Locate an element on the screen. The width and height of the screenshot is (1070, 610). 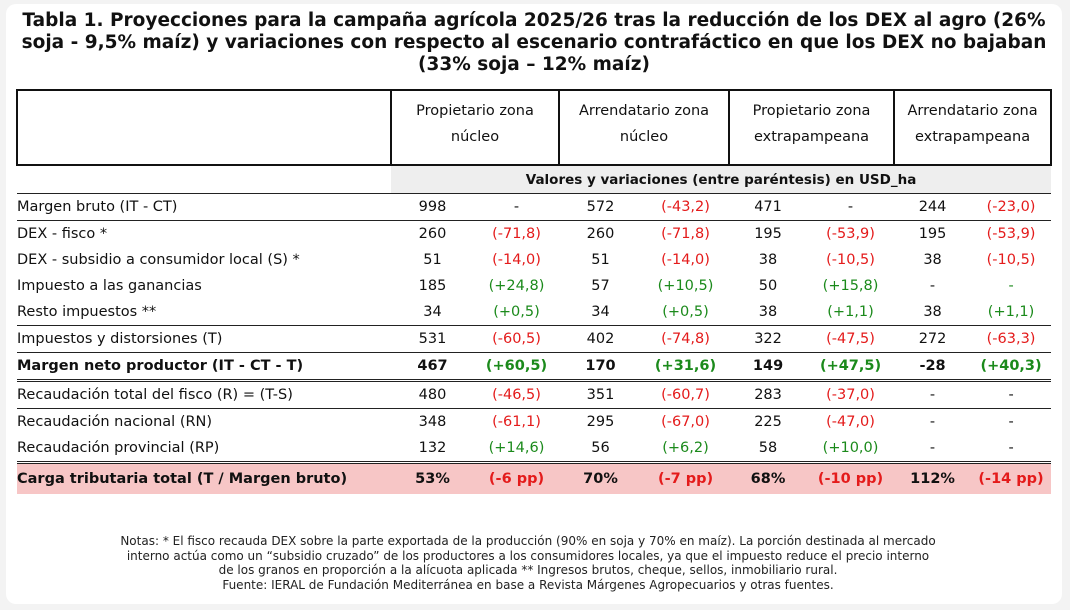
cell-value: 185 is located at coordinates (432, 286).